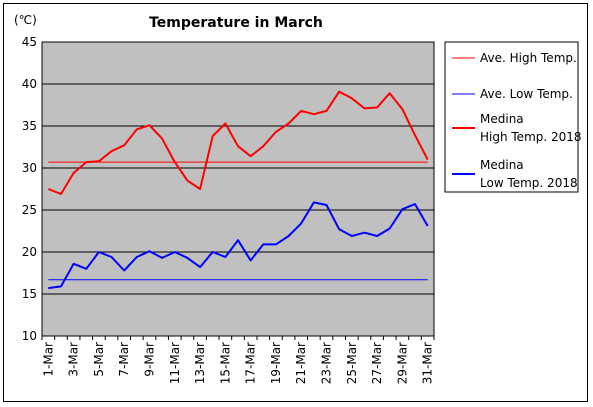  Describe the element at coordinates (251, 363) in the screenshot. I see `x-tick-label: 17-Mar` at that location.